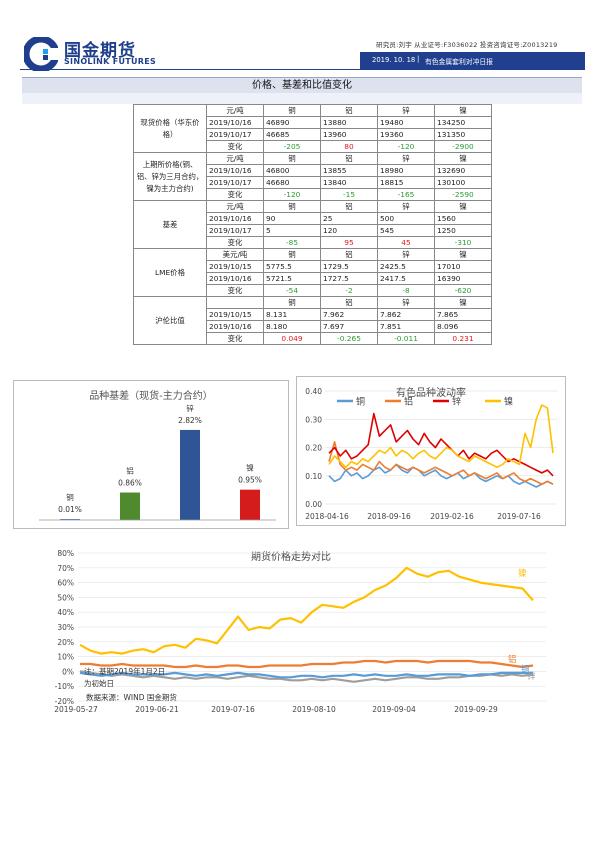 The height and width of the screenshot is (842, 595). I want to click on table-change-cell: 80, so click(349, 146).